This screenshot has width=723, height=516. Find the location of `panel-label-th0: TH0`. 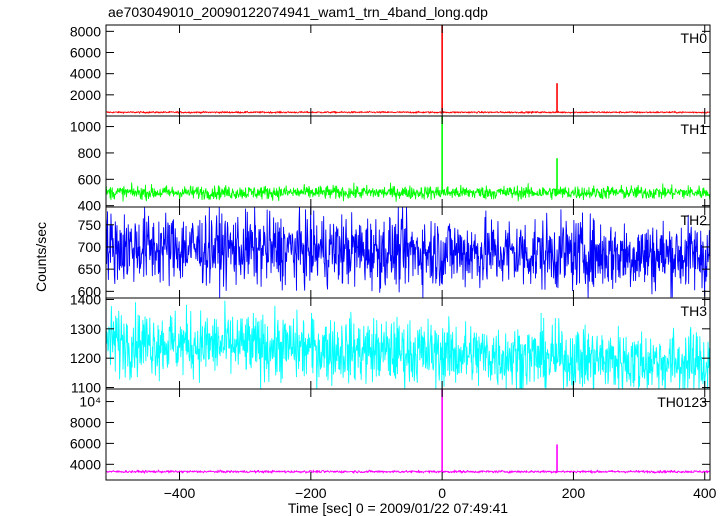

panel-label-th0: TH0 is located at coordinates (694, 38).